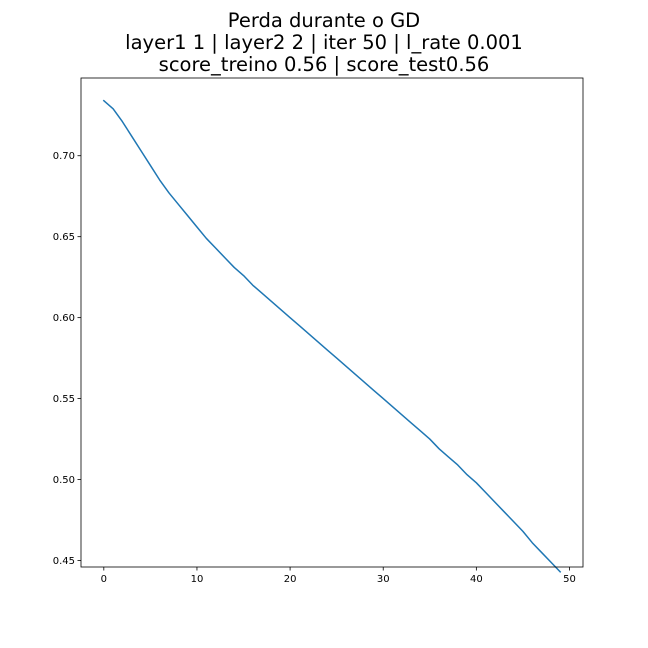 The image size is (648, 648). I want to click on x-tick-label: 0, so click(104, 579).